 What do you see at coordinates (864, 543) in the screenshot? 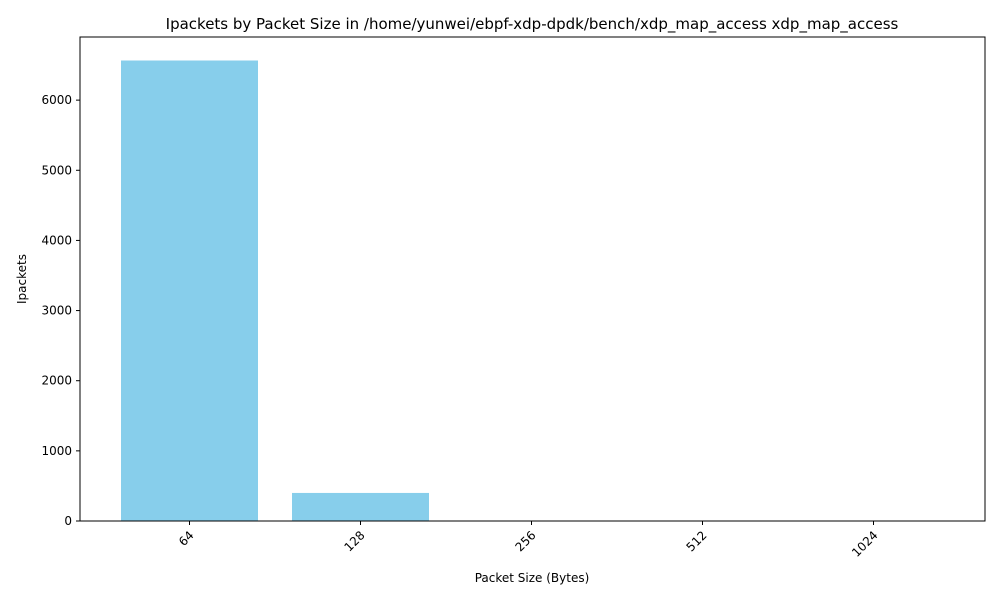
I see `x-tick-label-1024: 1024` at bounding box center [864, 543].